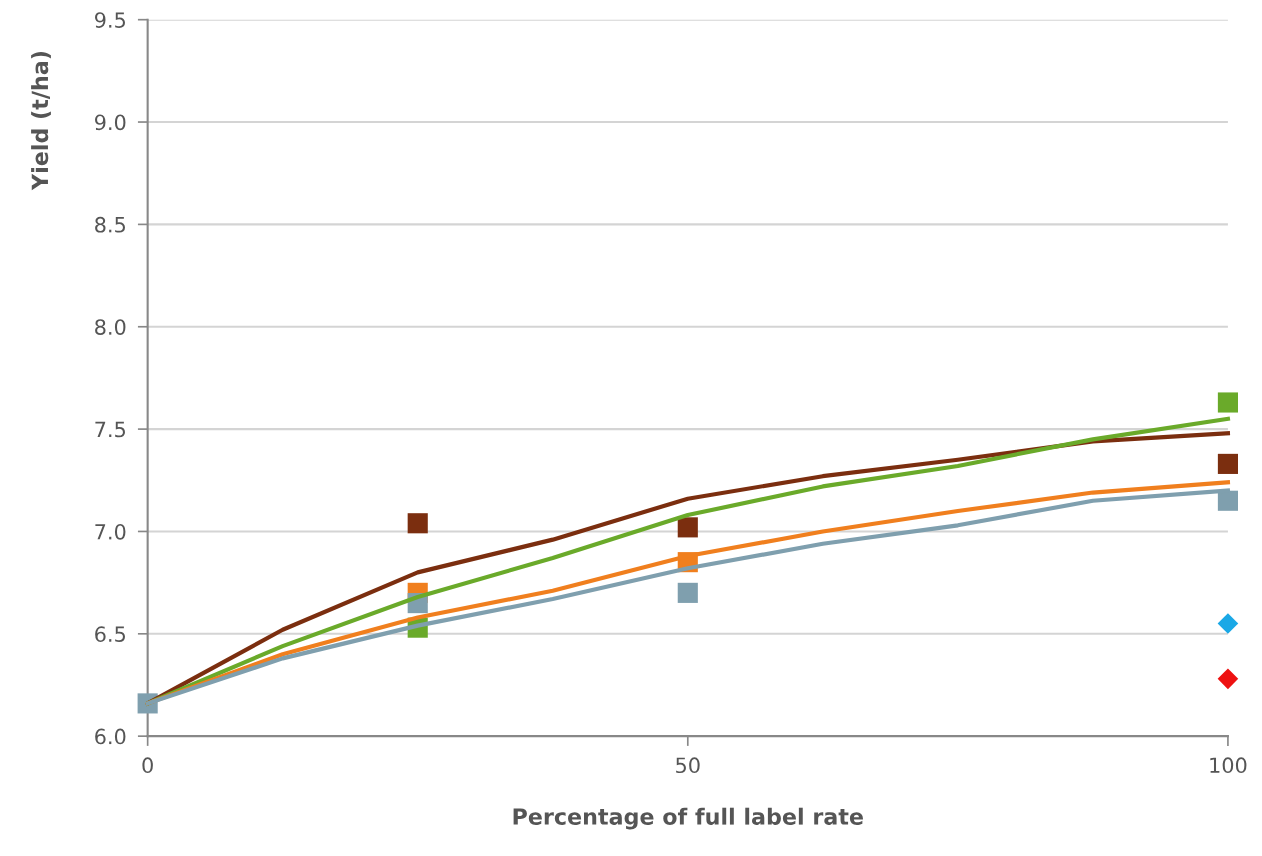  I want to click on y-axis-title: Yield (t/ha), so click(41, 121).